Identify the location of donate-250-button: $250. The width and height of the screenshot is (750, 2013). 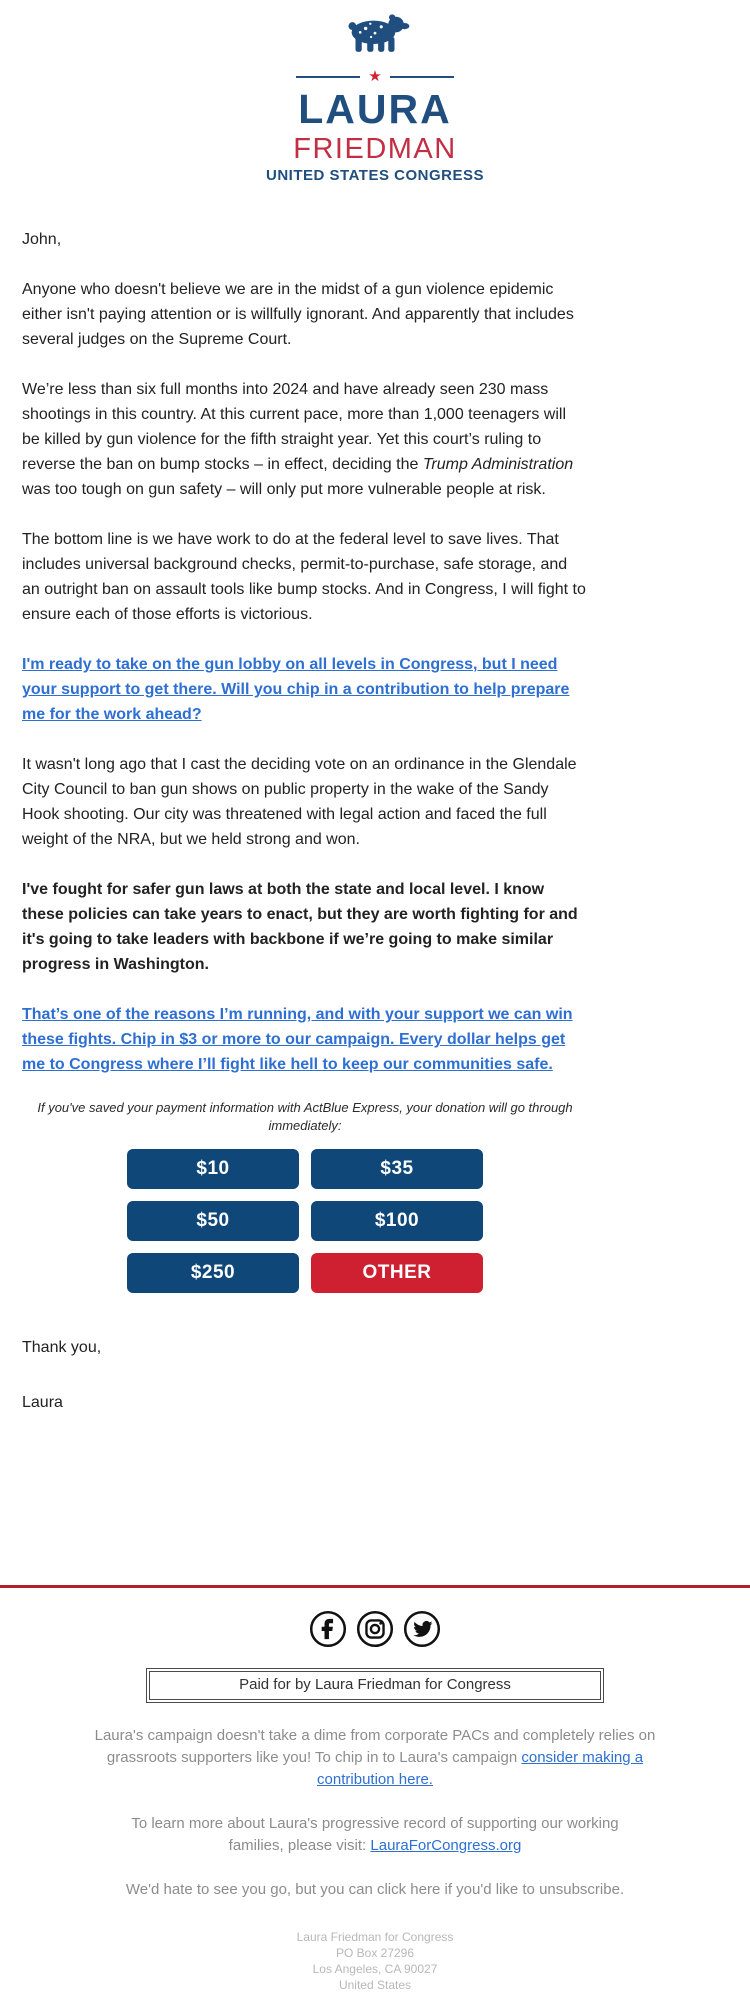
(213, 1273).